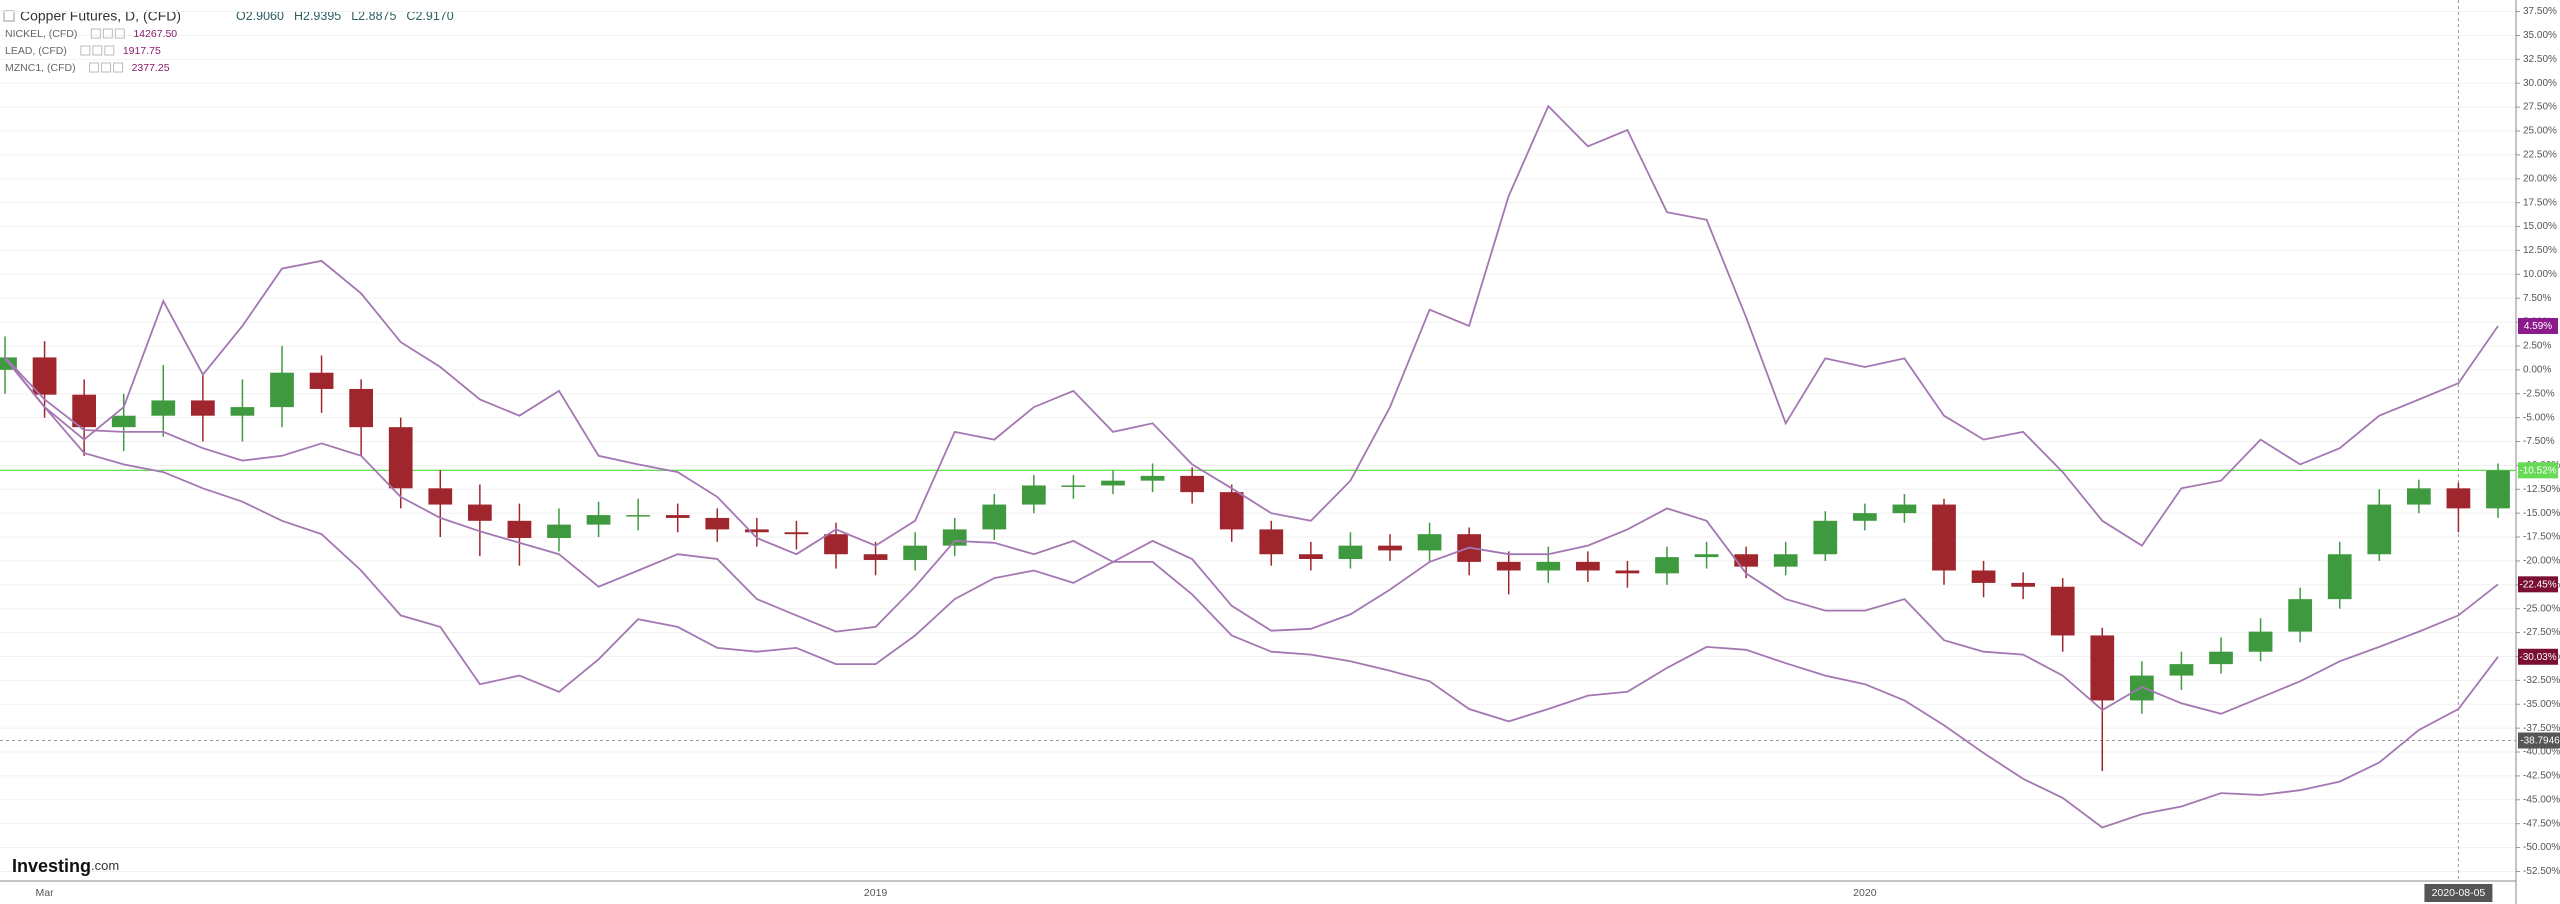 The width and height of the screenshot is (2560, 904). Describe the element at coordinates (2537, 657) in the screenshot. I see `price-badge-label: -30.03%` at that location.